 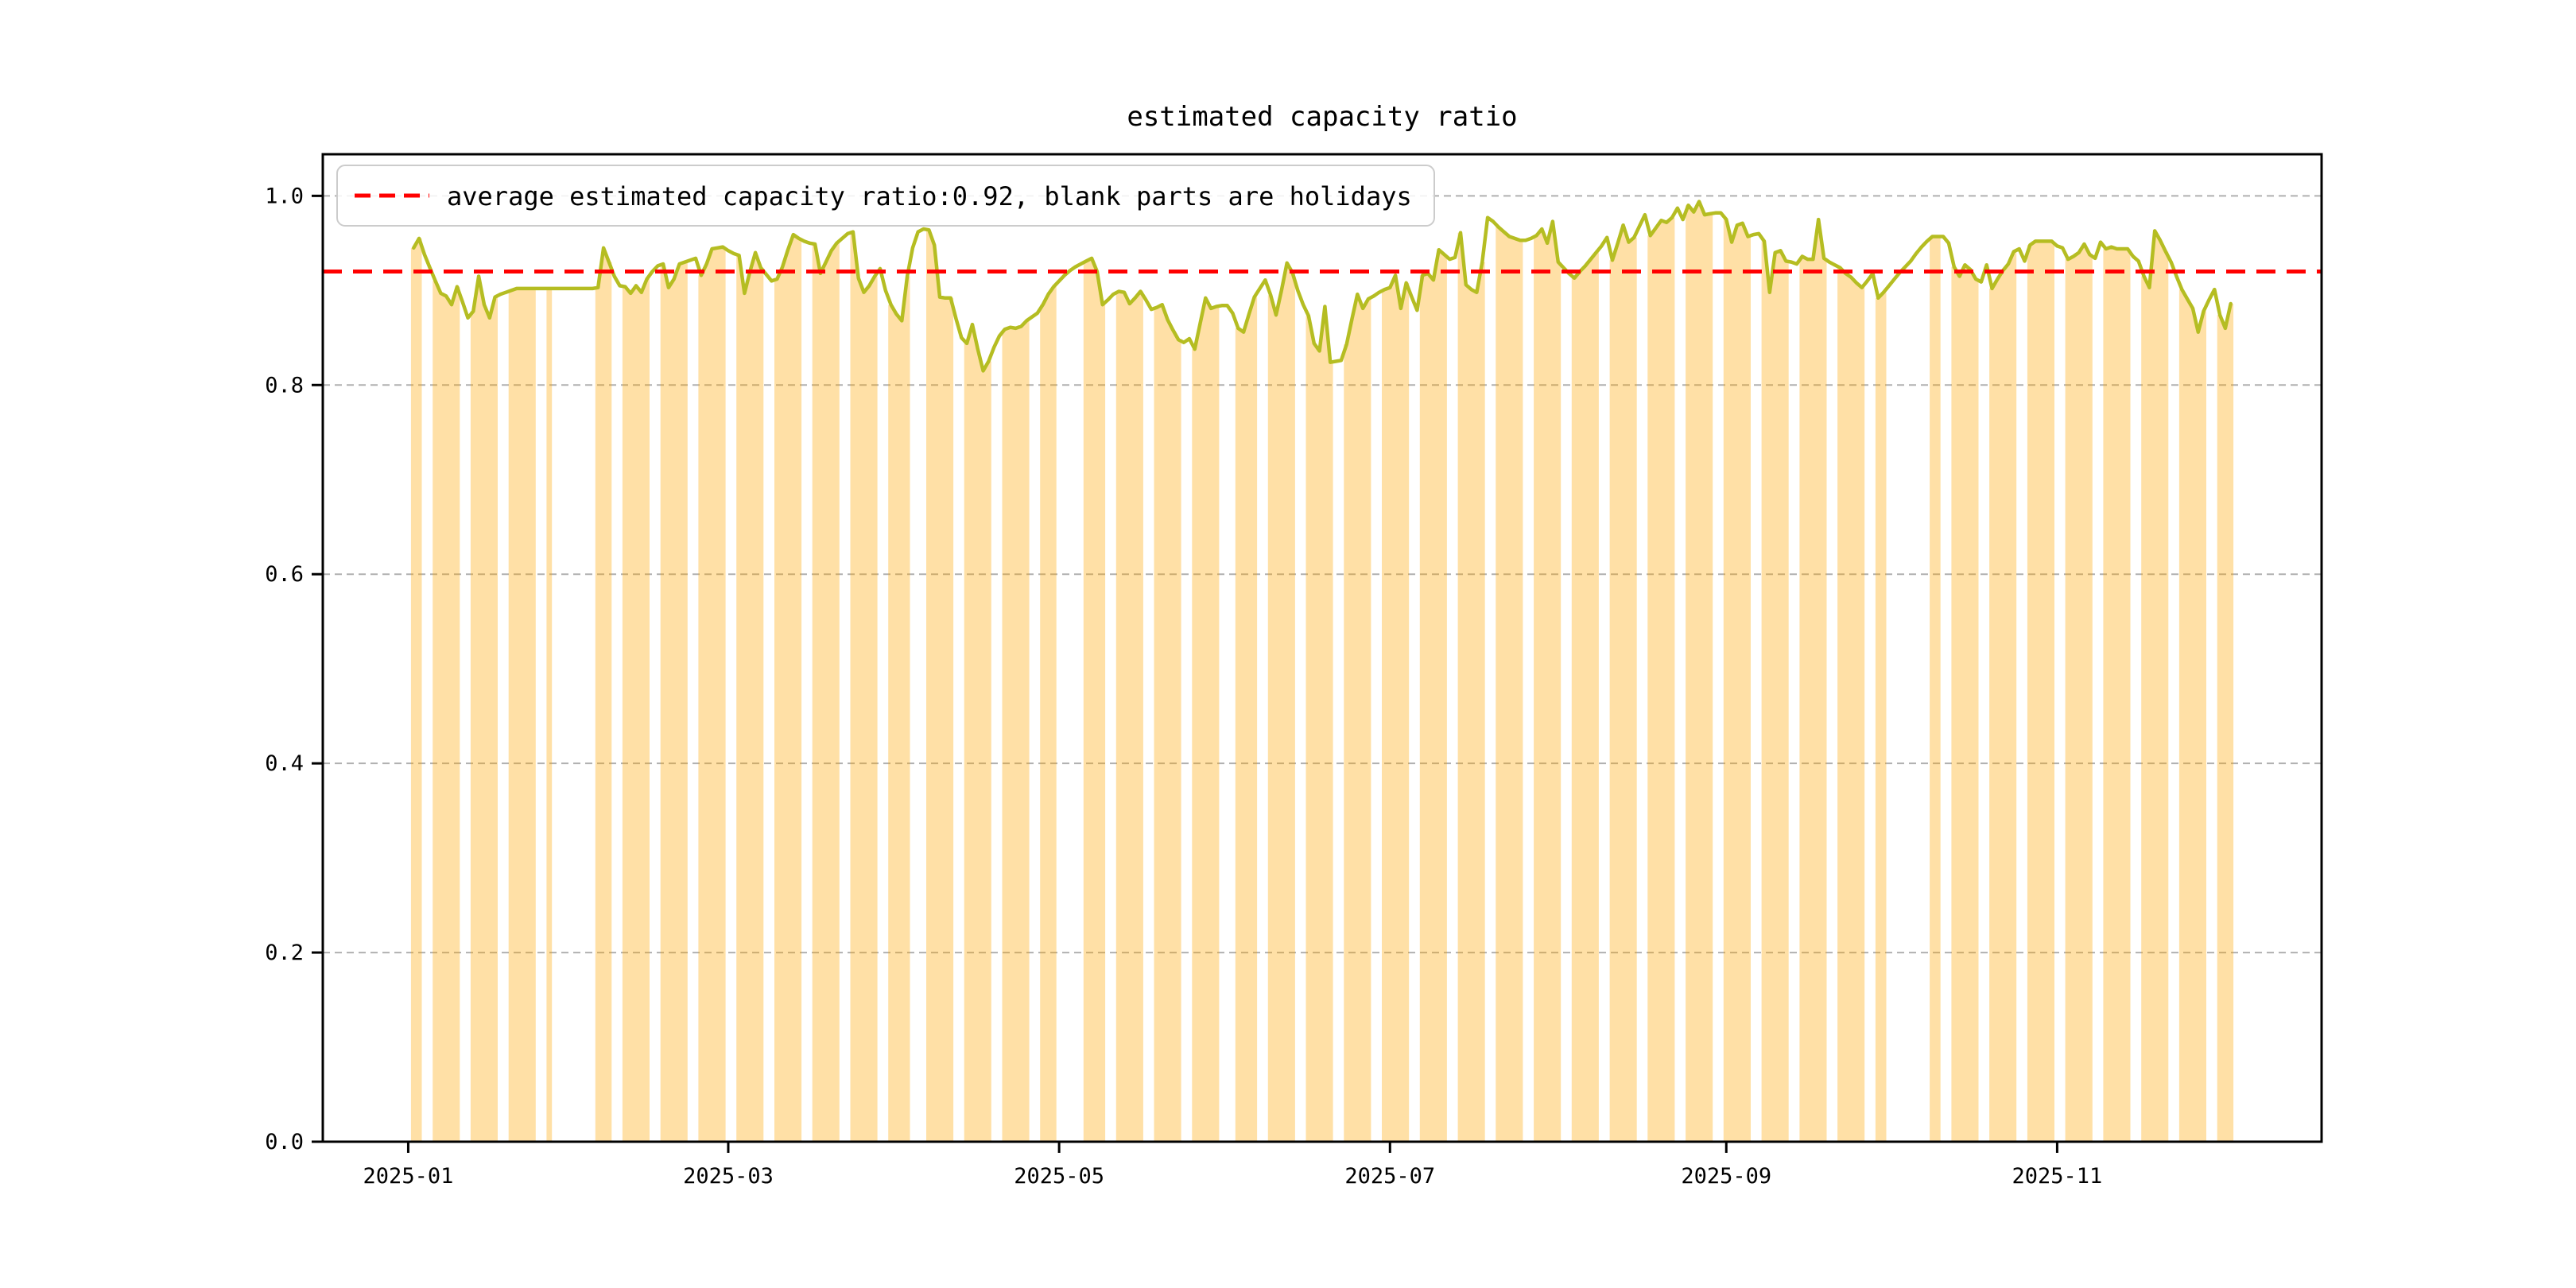 What do you see at coordinates (1389, 1176) in the screenshot?
I see `x-tick-label: 2025-07` at bounding box center [1389, 1176].